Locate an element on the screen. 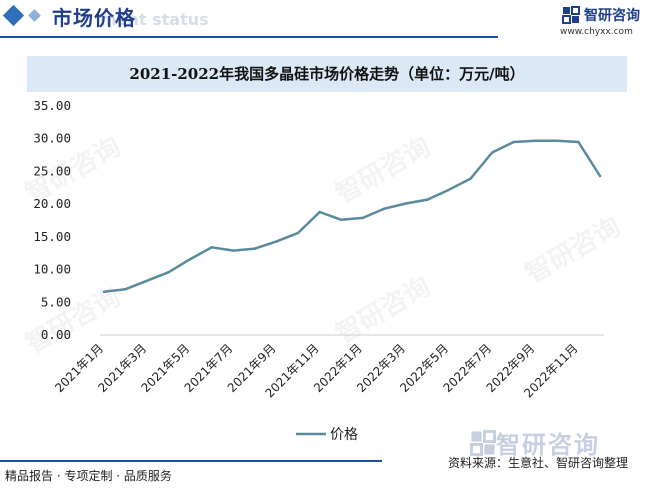 The width and height of the screenshot is (648, 488). brand-mark-icon is located at coordinates (571, 15).